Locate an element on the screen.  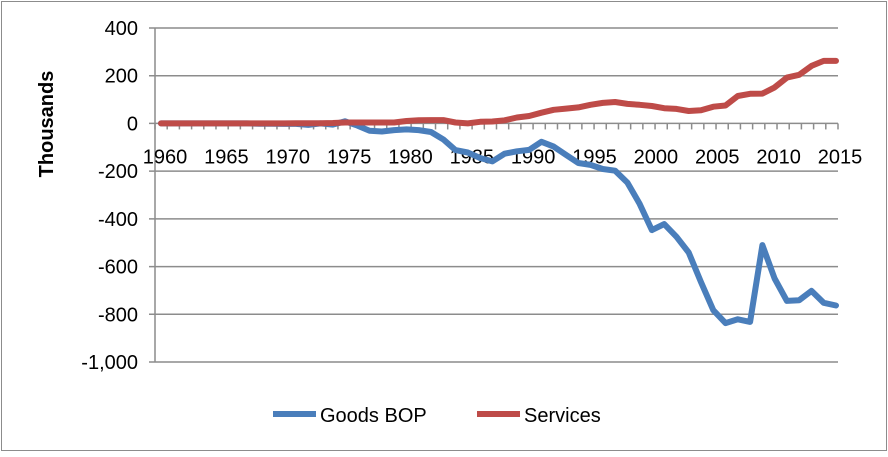
y-tick-label: -1,000 is located at coordinates (109, 363).